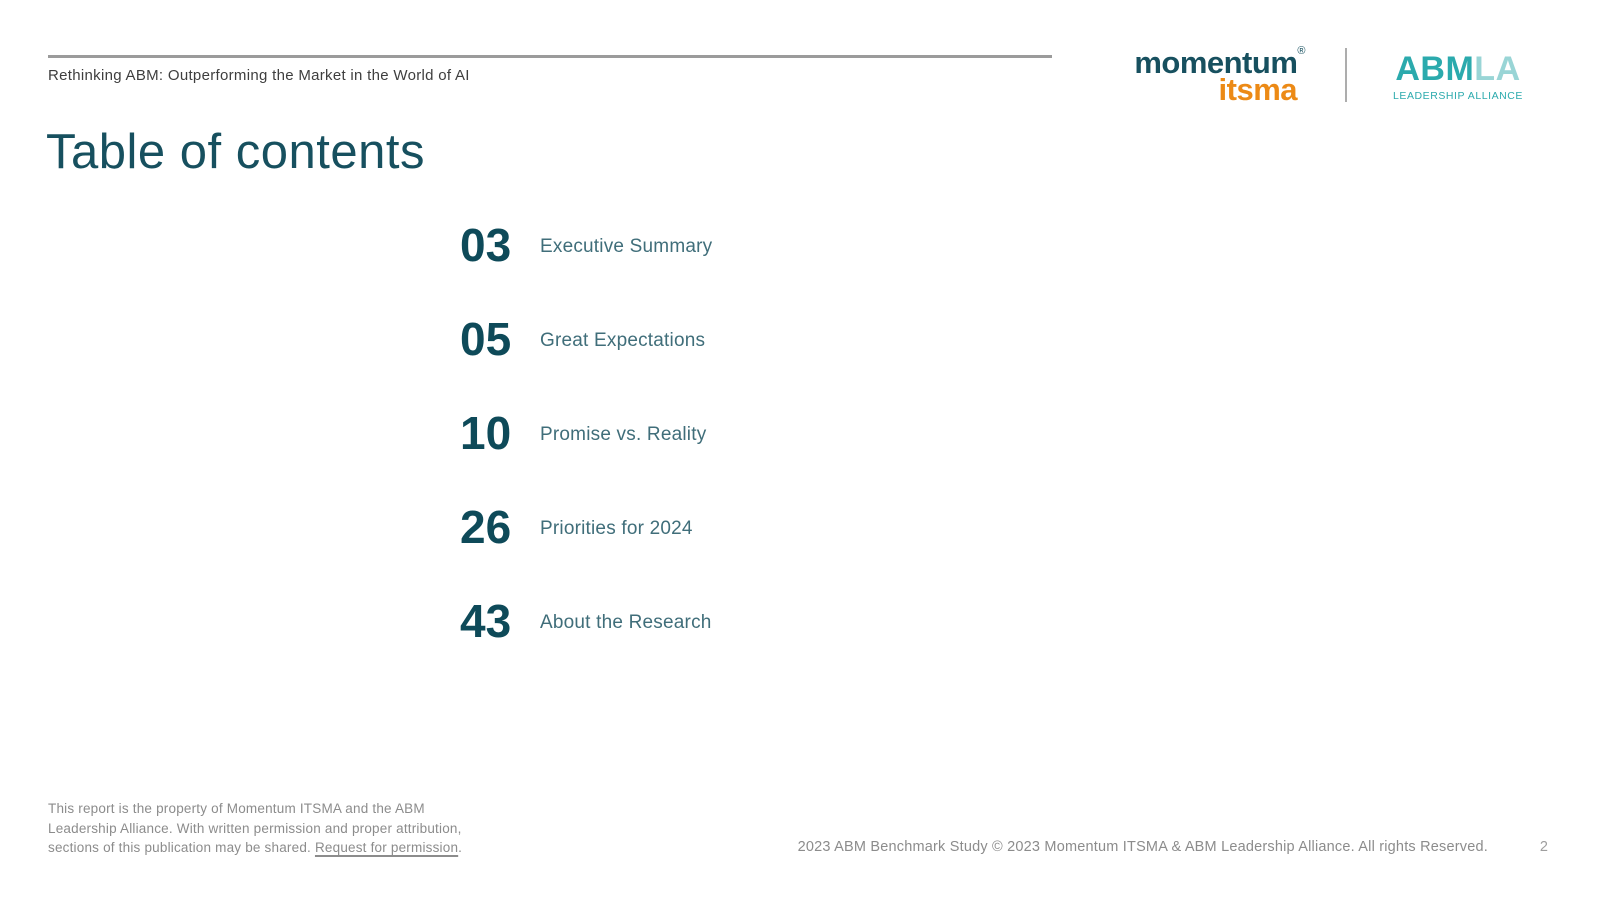  What do you see at coordinates (1301, 51) in the screenshot?
I see `registered-trademark-icon: ®` at bounding box center [1301, 51].